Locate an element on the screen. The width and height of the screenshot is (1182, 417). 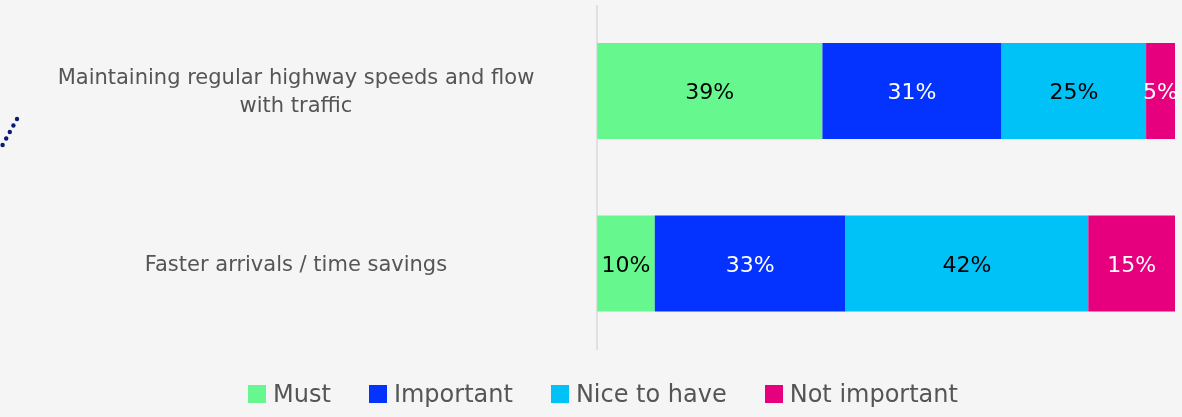
data-label: 25% is located at coordinates (1074, 91).